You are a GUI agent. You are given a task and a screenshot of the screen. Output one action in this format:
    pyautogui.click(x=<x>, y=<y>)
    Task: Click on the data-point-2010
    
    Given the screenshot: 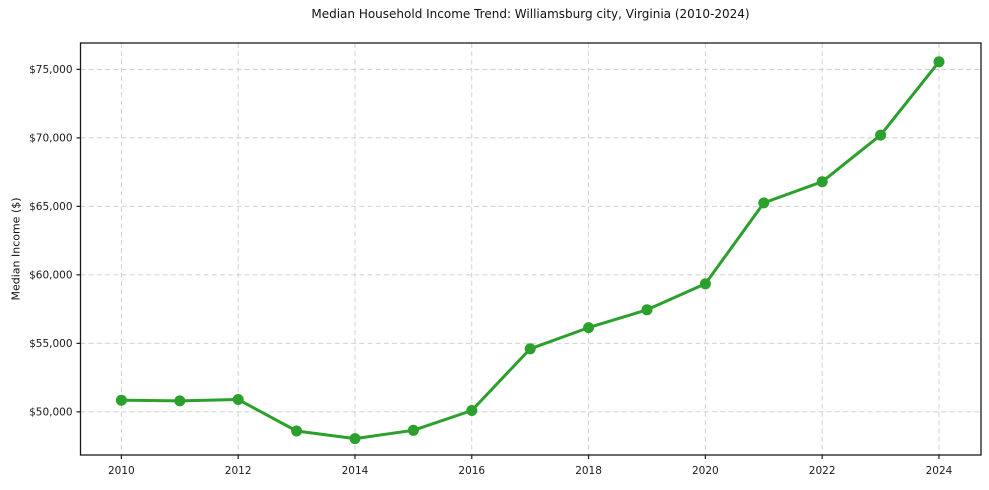 What is the action you would take?
    pyautogui.click(x=121, y=400)
    